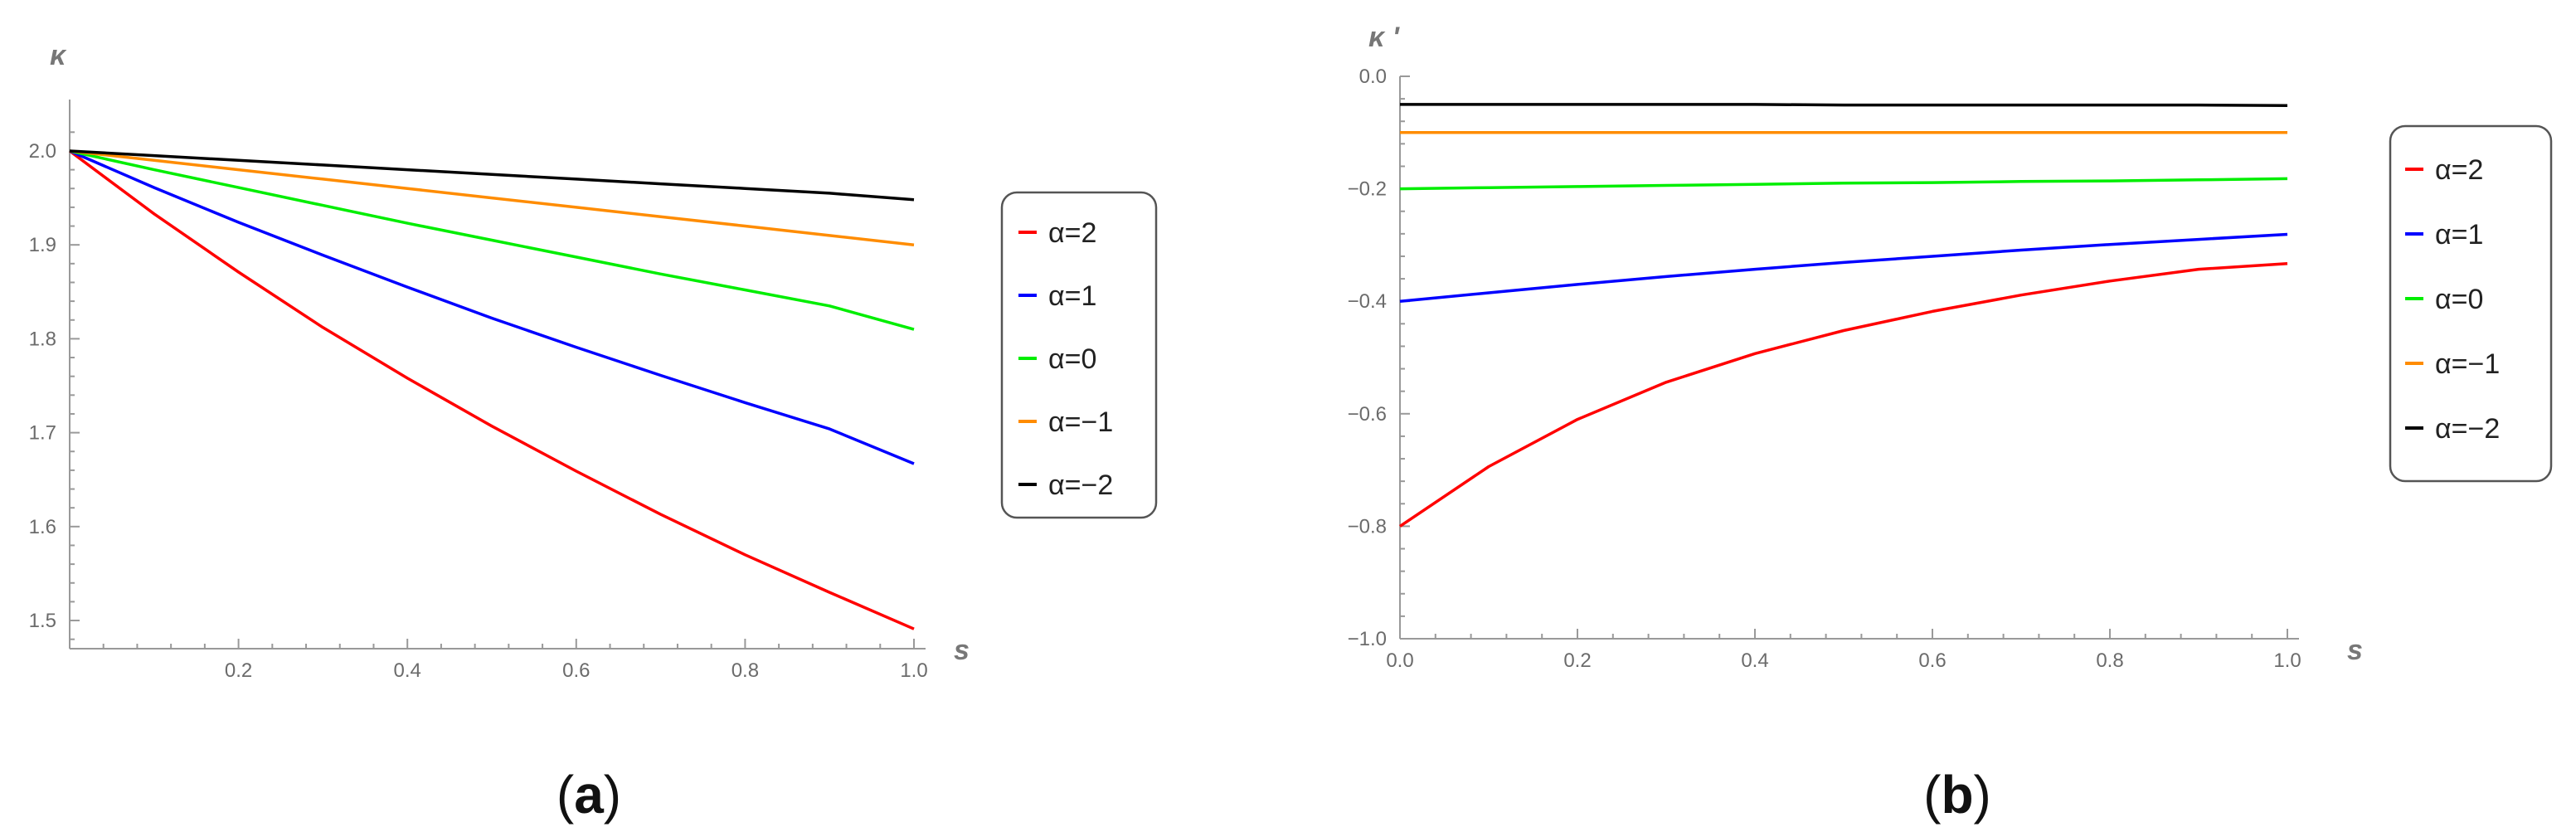  Describe the element at coordinates (589, 795) in the screenshot. I see `panel-a-caption: (a)` at that location.